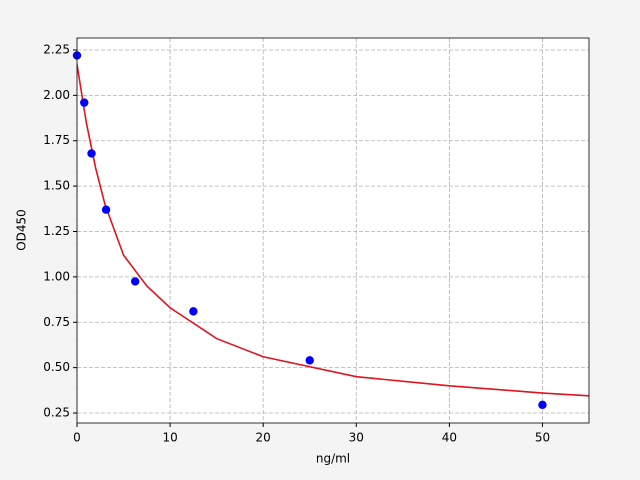 This screenshot has width=640, height=480. I want to click on y-tick-label: 0.75, so click(56, 322).